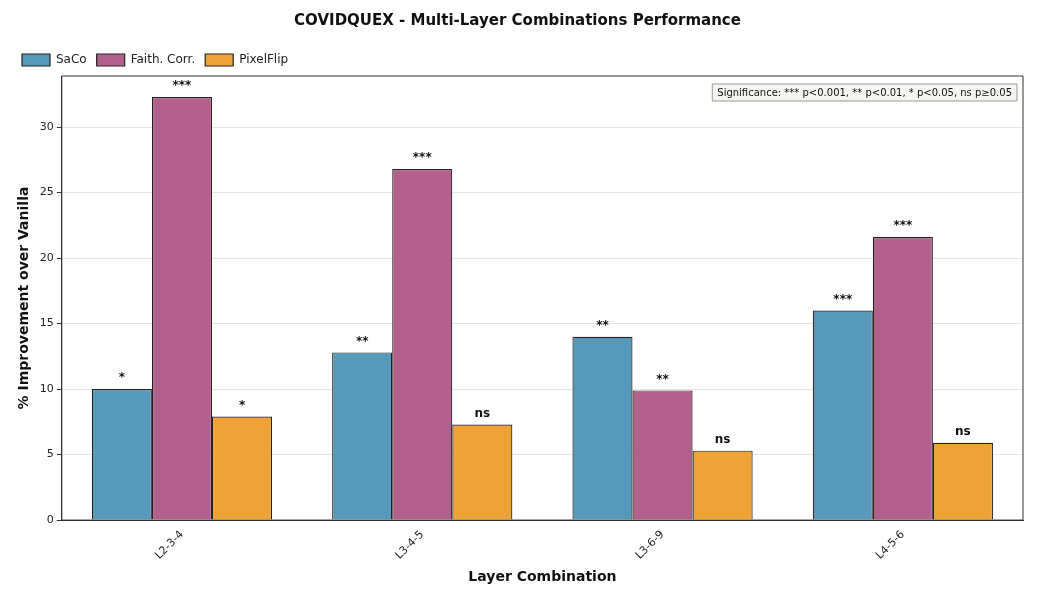  Describe the element at coordinates (163, 59) in the screenshot. I see `legend-label: Faith. Corr.` at that location.